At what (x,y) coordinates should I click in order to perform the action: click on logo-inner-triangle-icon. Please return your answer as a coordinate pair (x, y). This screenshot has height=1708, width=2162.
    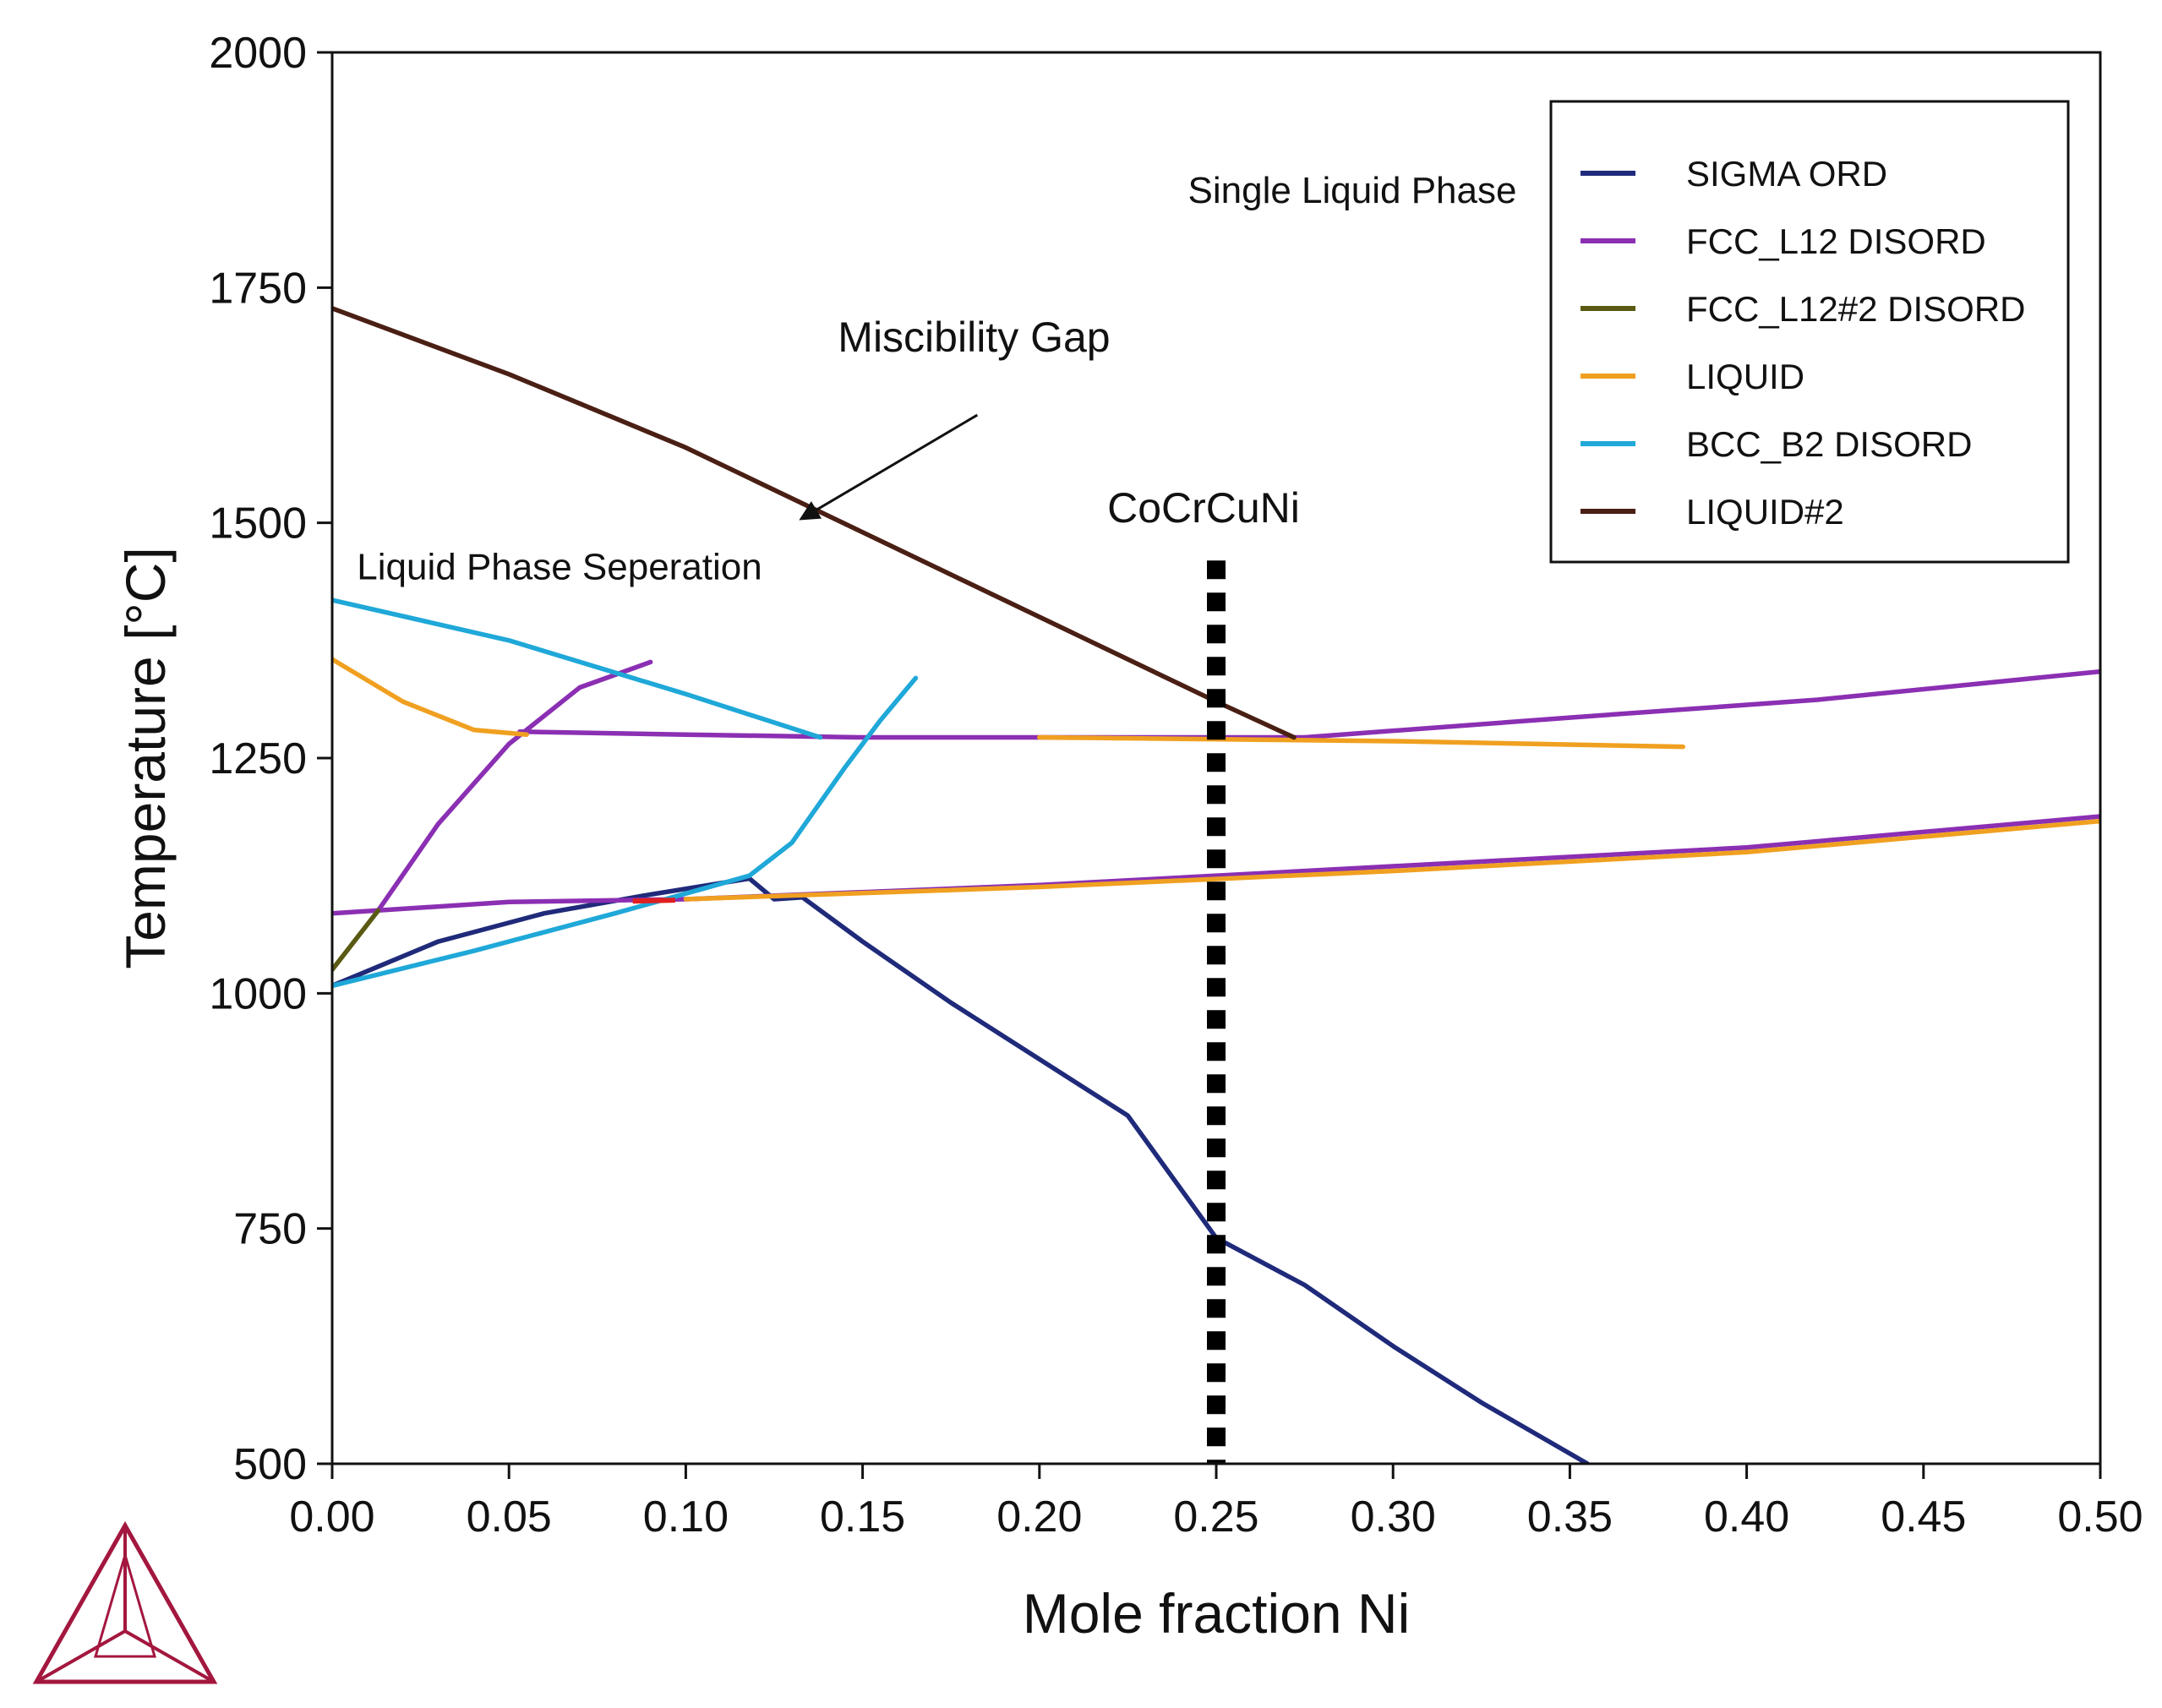
    Looking at the image, I should click on (125, 1604).